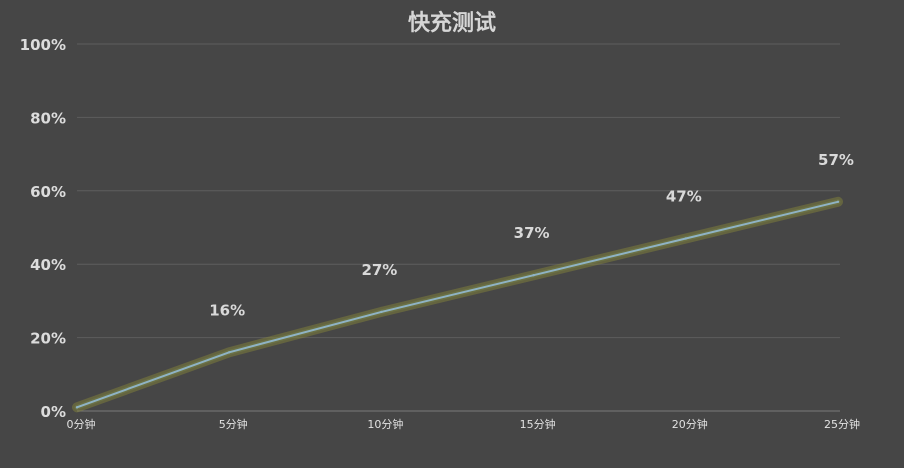 The image size is (904, 468). Describe the element at coordinates (48, 192) in the screenshot. I see `y-tick-label: 60%` at that location.